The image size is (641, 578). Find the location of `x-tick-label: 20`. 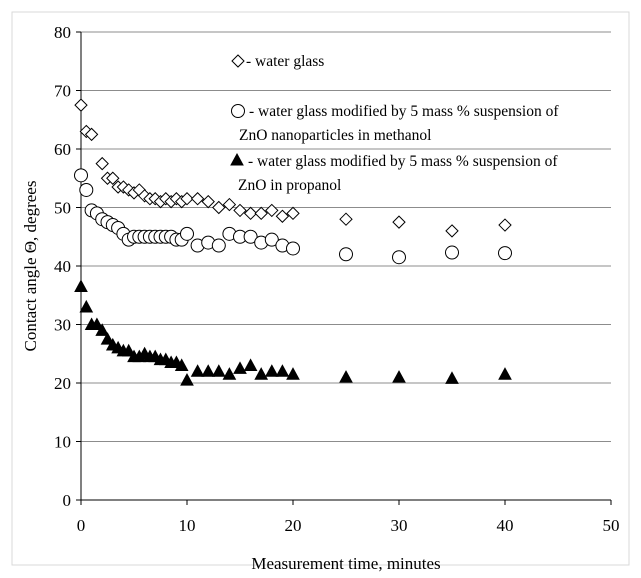

x-tick-label: 20 is located at coordinates (293, 525).